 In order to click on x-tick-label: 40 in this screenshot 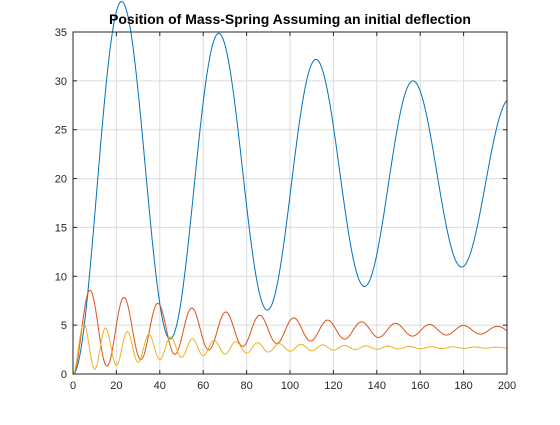, I will do `click(160, 386)`.